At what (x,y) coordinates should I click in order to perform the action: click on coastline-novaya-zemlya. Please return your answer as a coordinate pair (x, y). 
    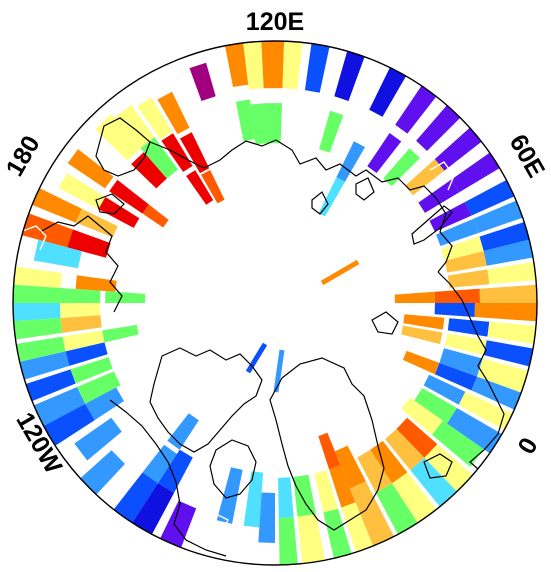
    Looking at the image, I should click on (432, 225).